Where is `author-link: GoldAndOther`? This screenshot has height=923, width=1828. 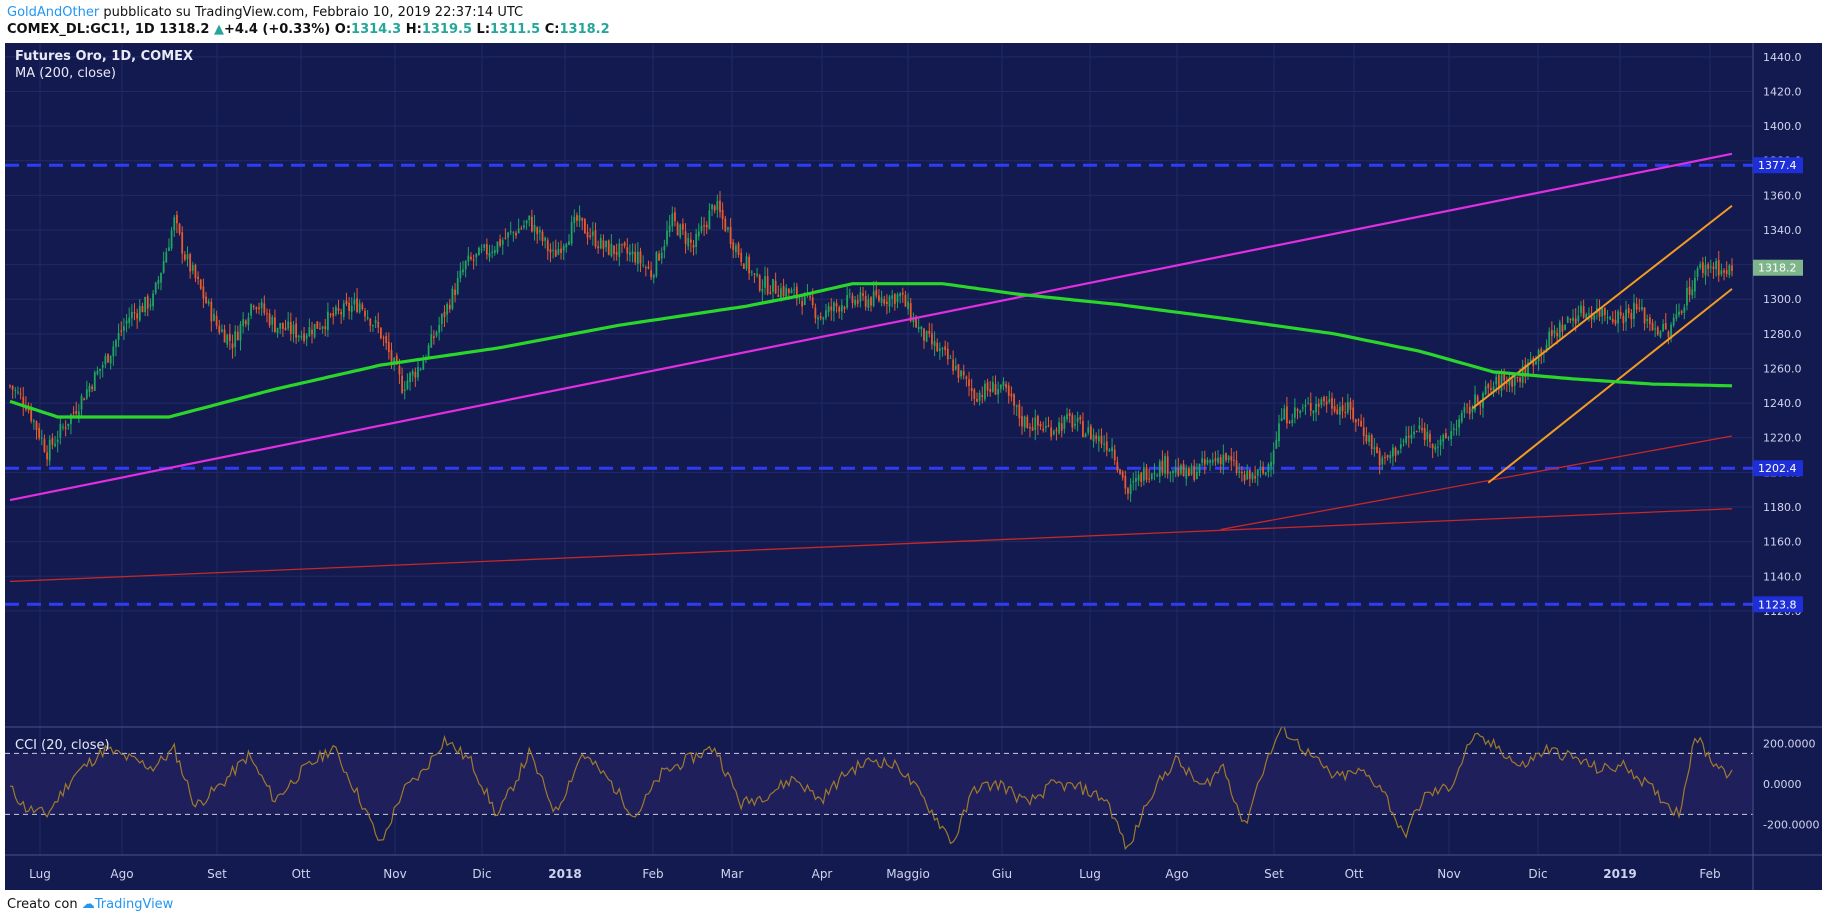
author-link: GoldAndOther is located at coordinates (53, 12).